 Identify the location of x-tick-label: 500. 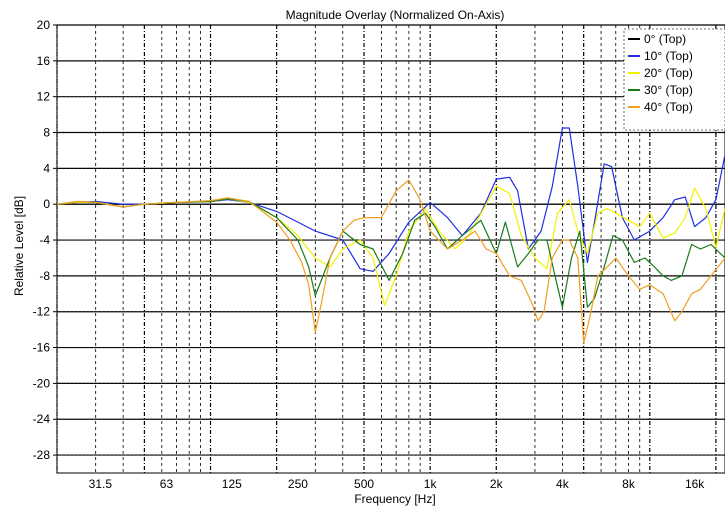
(364, 484).